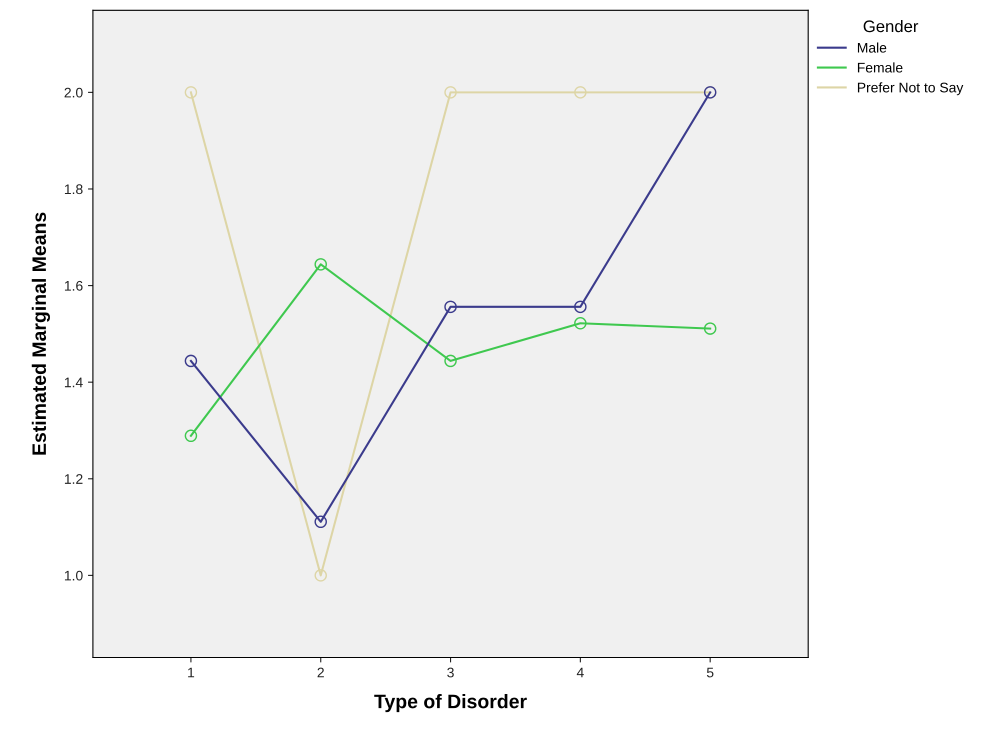 The image size is (999, 733). I want to click on y-tick-label: 1.8, so click(73, 189).